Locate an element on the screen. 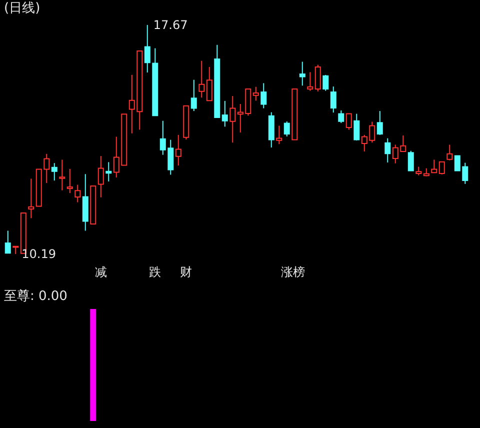 This screenshot has width=480, height=428. chart-title: 至尊: 0.00 is located at coordinates (36, 296).